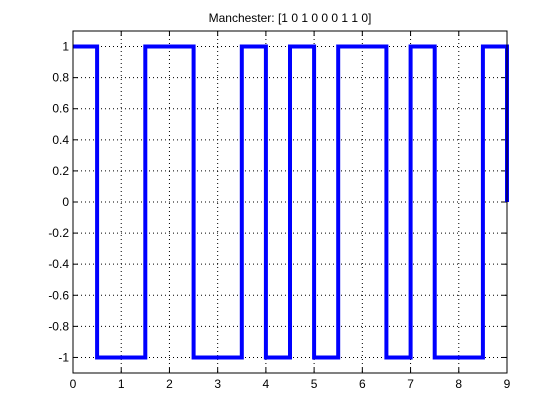  I want to click on x-tick-label: 8, so click(458, 384).